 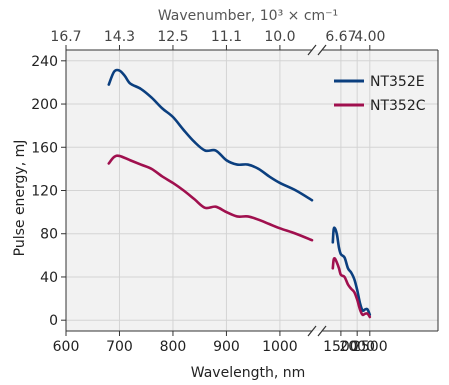 What do you see at coordinates (210, 198) in the screenshot?
I see `series-line-nt352c-left` at bounding box center [210, 198].